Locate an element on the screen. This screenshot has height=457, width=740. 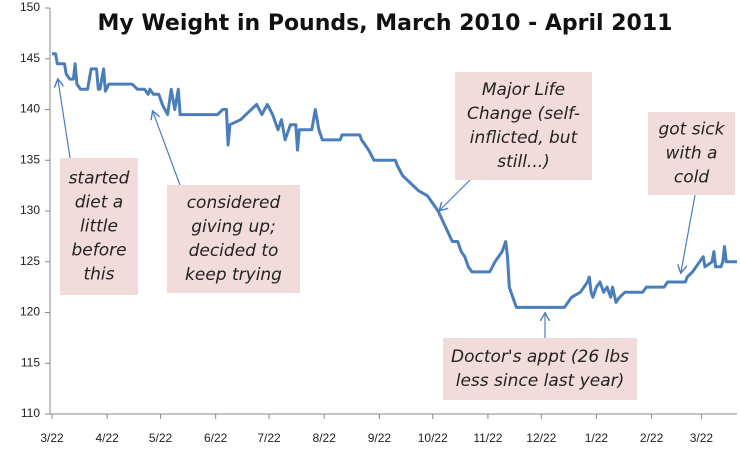
y-tick-label: 145 is located at coordinates (30, 58).